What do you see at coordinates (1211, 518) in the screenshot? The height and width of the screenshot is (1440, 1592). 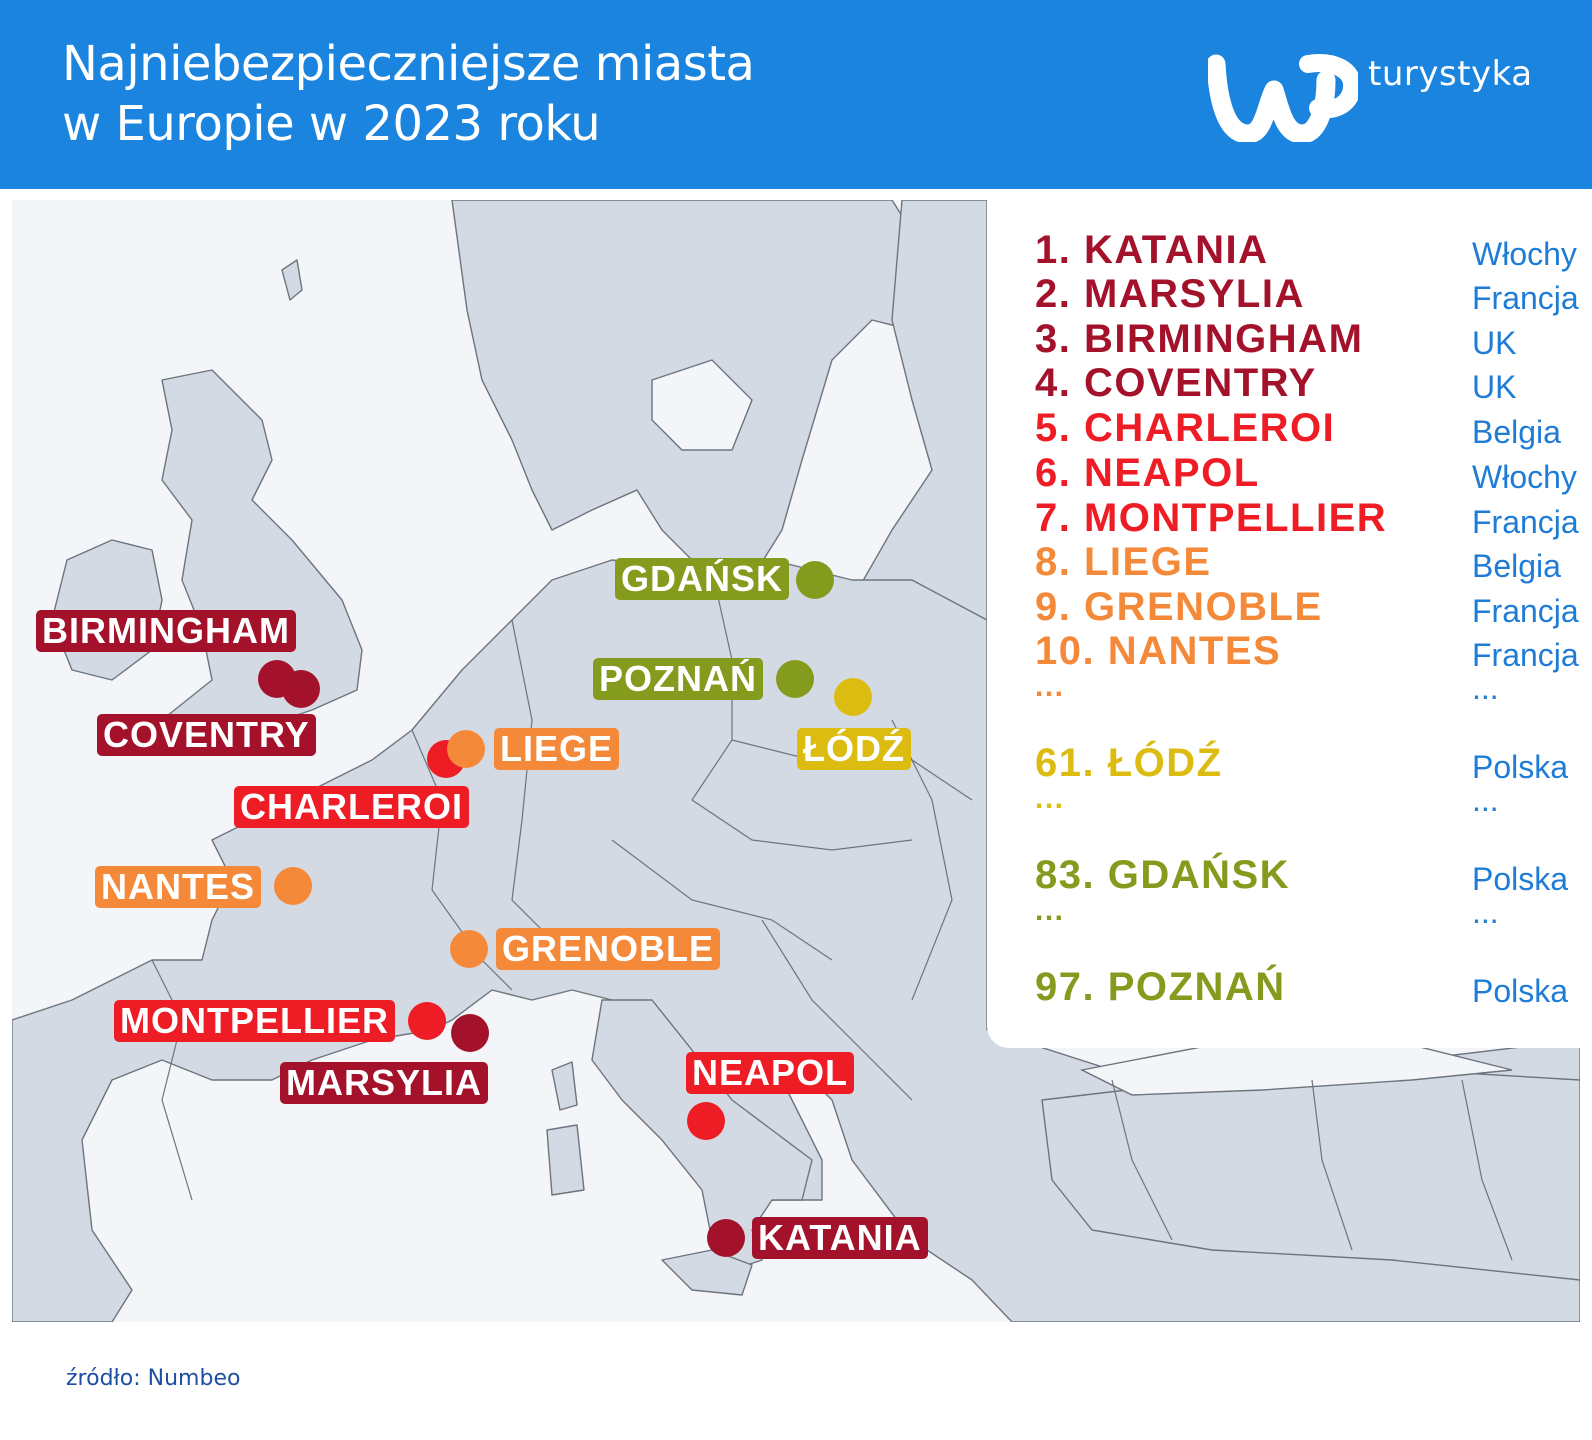 I see `ranking-city: 7. MONTPELLIER` at bounding box center [1211, 518].